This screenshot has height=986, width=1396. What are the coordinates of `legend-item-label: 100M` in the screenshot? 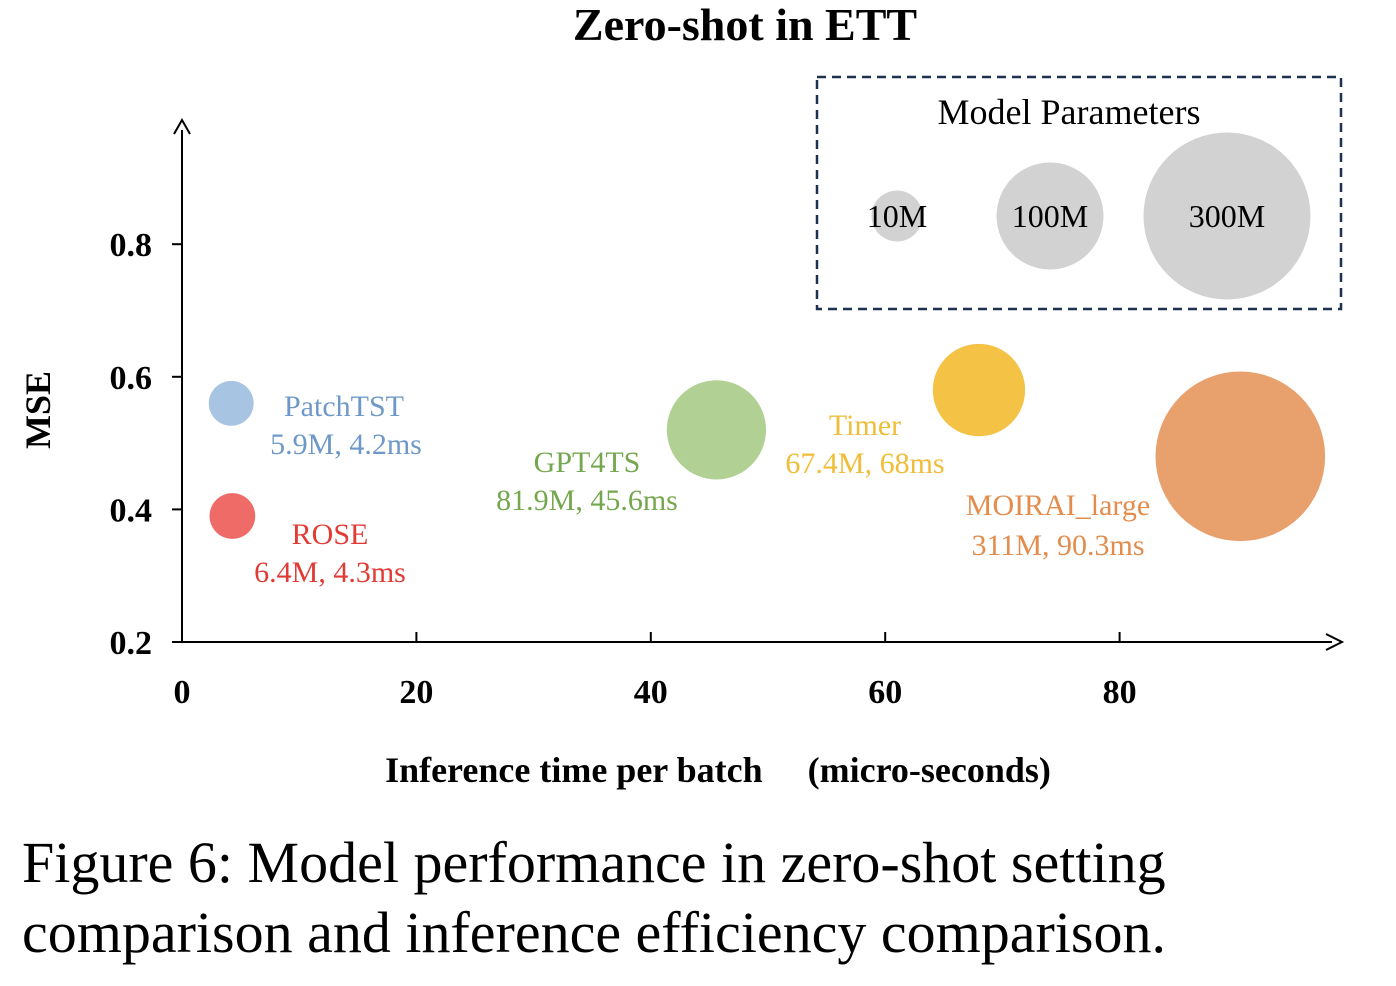 It's located at (1050, 216).